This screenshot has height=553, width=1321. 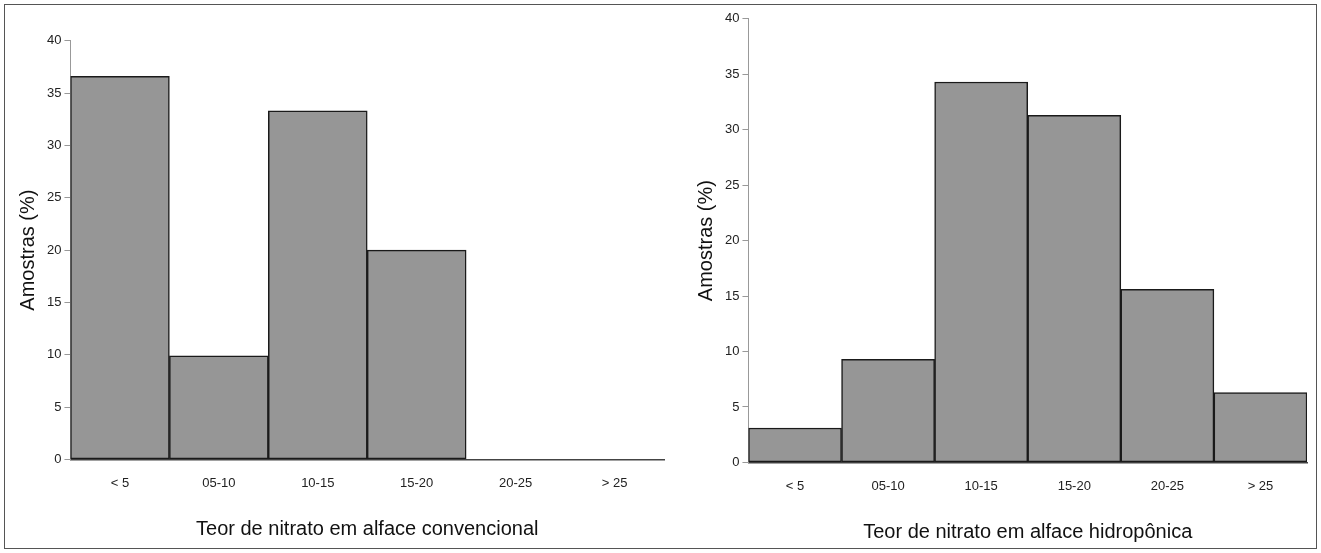 I want to click on x-axis-title: Teor de nitrato em alface hidropônica, so click(x=1028, y=530).